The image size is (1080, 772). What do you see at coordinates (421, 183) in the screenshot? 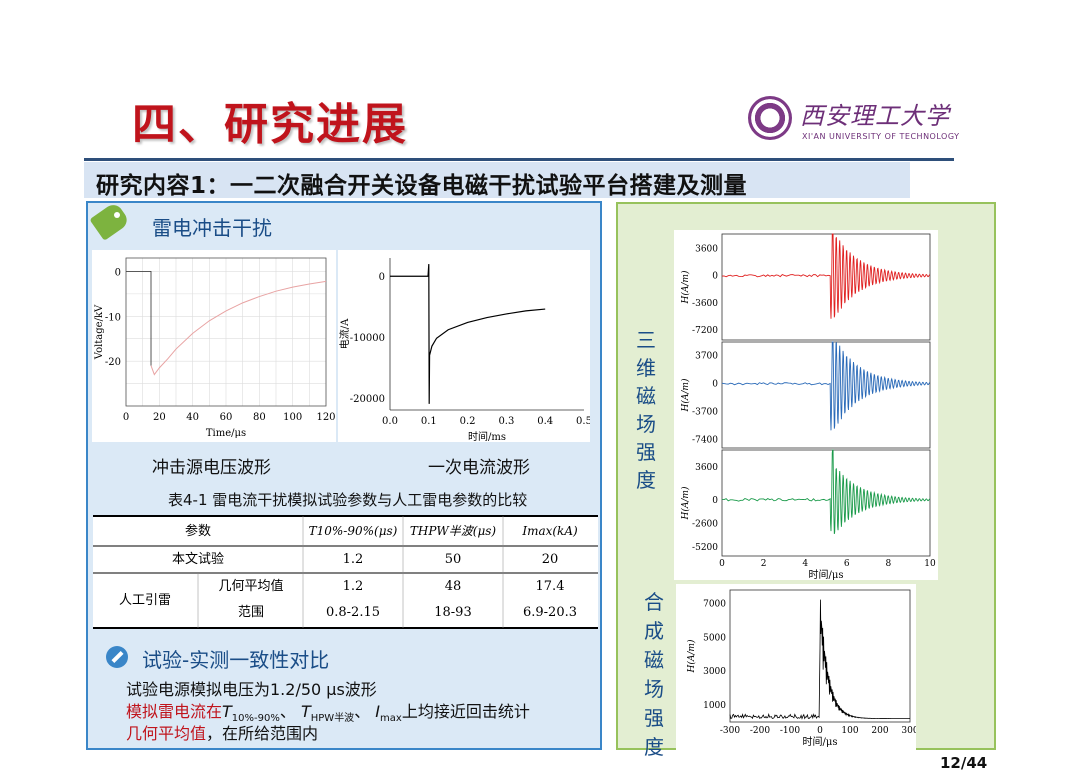
I see `slide-subtitle: 研究内容1：一二次融合开关设备电磁干扰试验平台搭建及测量` at bounding box center [421, 183].